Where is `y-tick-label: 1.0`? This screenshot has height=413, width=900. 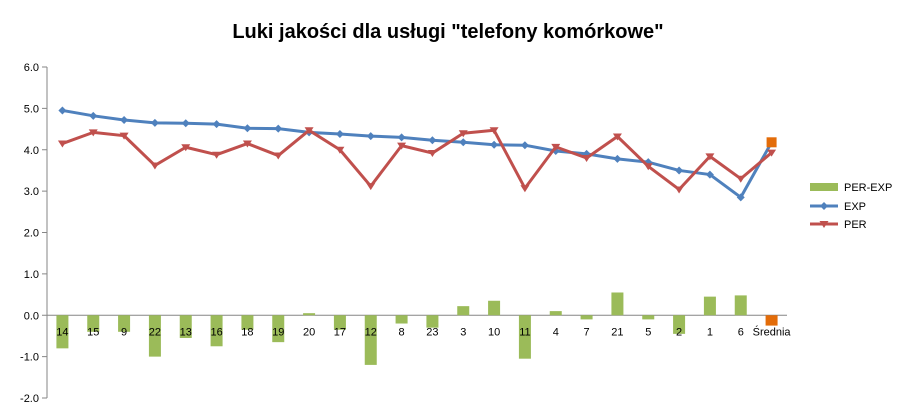 y-tick-label: 1.0 is located at coordinates (31, 275).